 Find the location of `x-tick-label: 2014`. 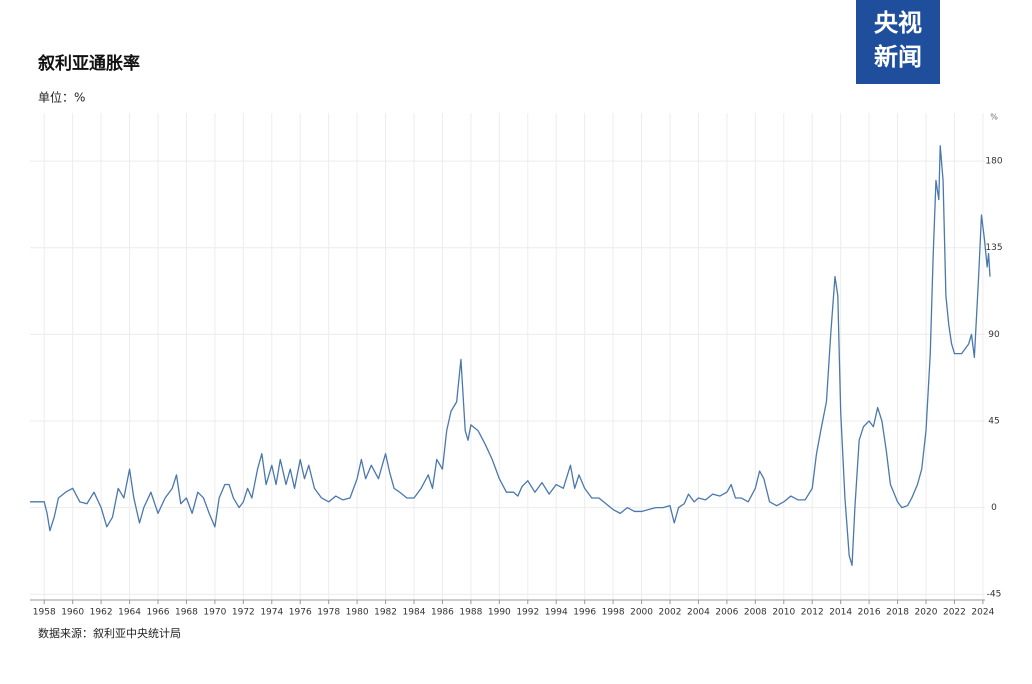

x-tick-label: 2014 is located at coordinates (840, 613).